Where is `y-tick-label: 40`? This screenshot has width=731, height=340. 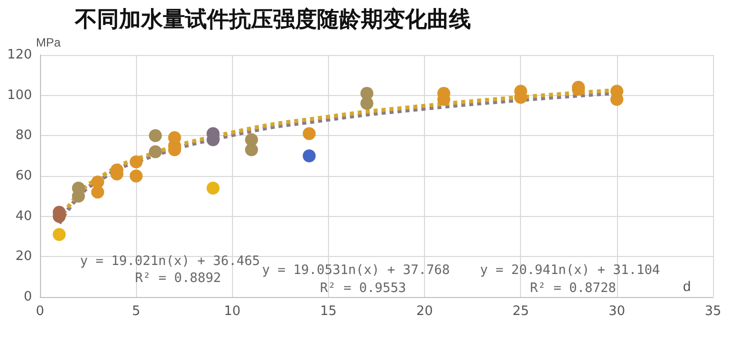 y-tick-label: 40 is located at coordinates (23, 216).